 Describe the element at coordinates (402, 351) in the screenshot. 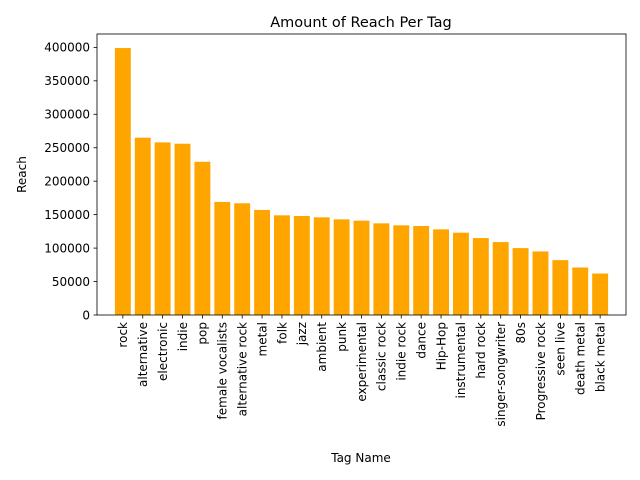

I see `x-tick-label: indie rock` at that location.